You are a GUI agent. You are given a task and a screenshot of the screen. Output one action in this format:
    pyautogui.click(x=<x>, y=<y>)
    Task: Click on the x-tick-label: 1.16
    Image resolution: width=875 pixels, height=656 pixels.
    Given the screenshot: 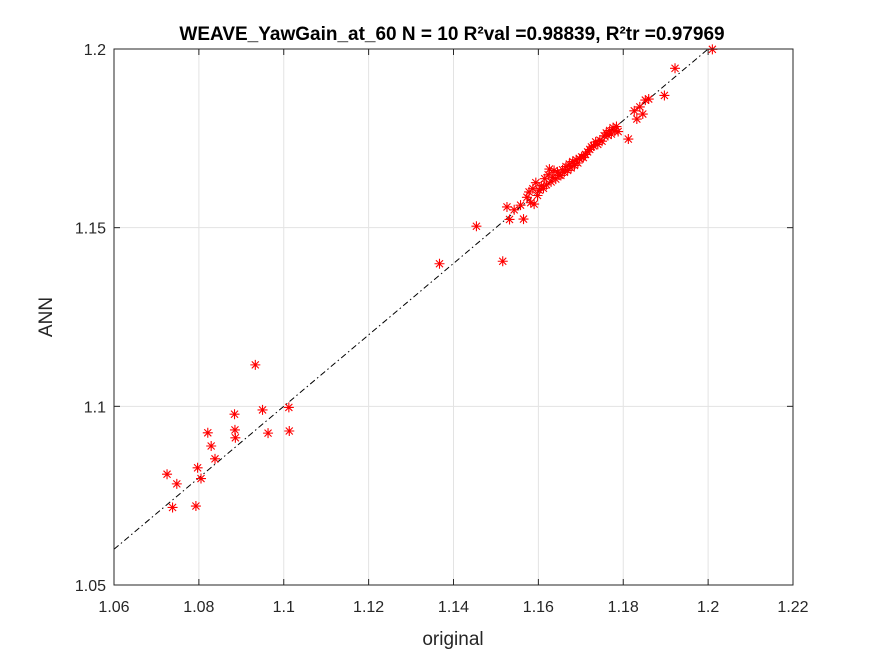 What is the action you would take?
    pyautogui.click(x=538, y=607)
    